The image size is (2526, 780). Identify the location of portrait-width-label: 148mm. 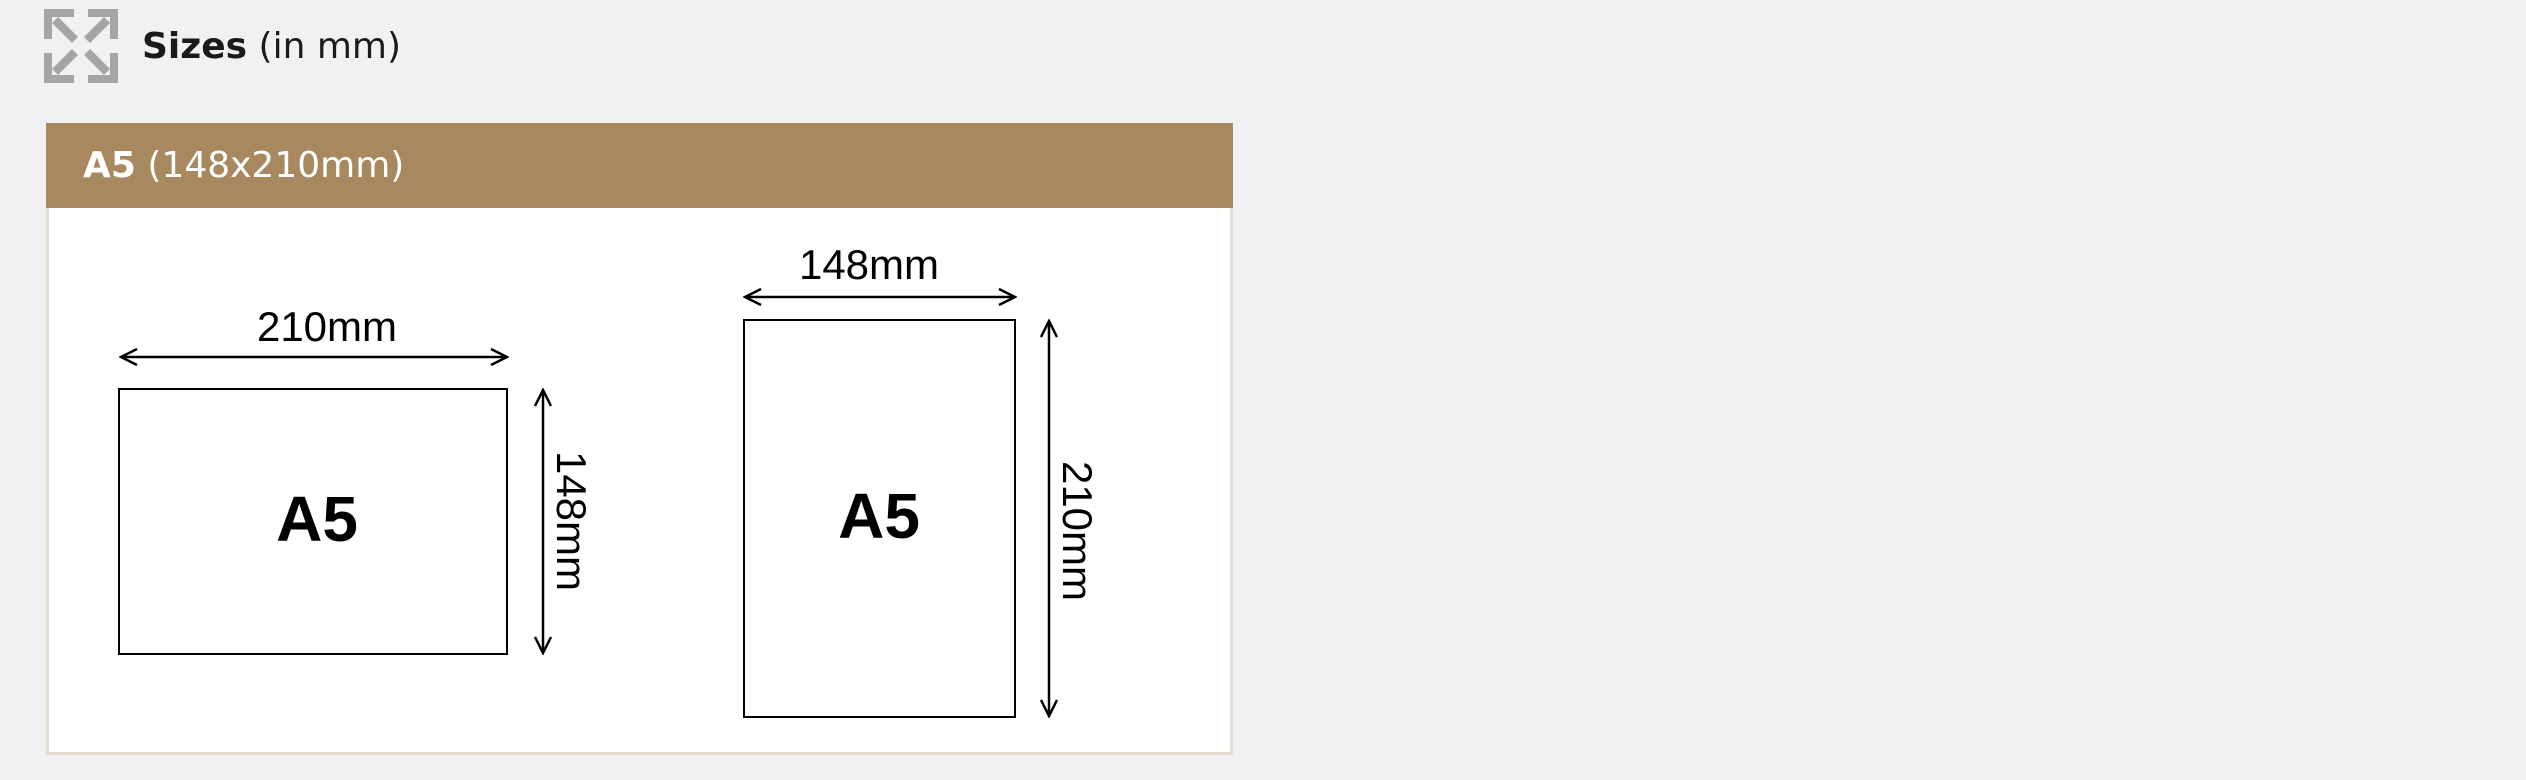
(869, 264).